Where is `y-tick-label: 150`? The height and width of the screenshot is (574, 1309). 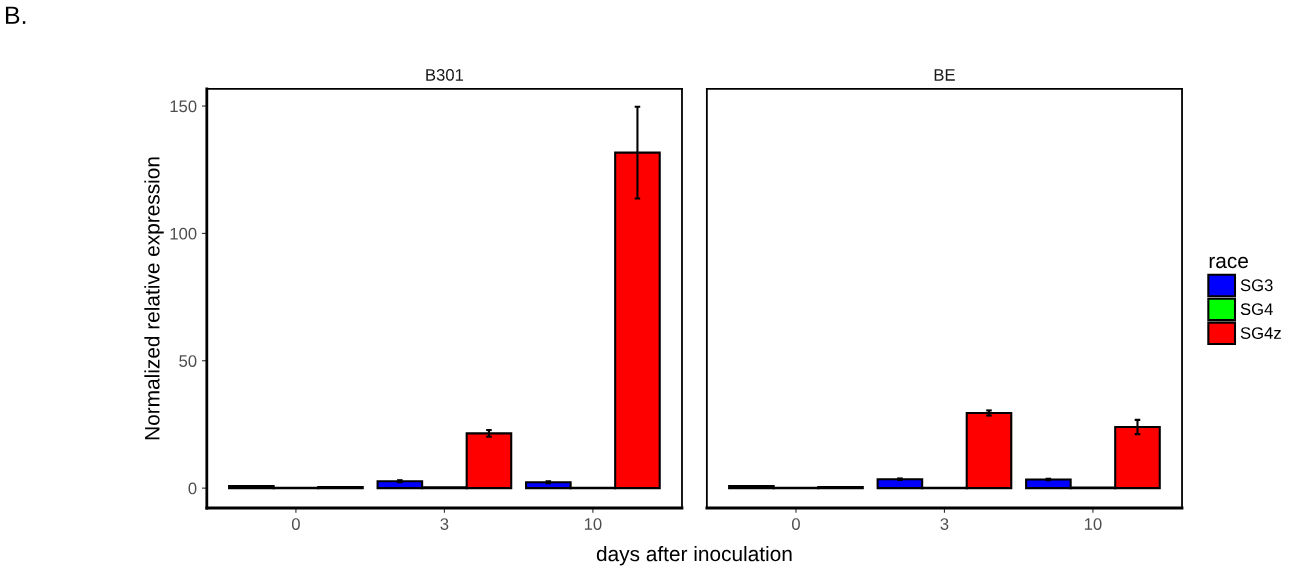 y-tick-label: 150 is located at coordinates (183, 106).